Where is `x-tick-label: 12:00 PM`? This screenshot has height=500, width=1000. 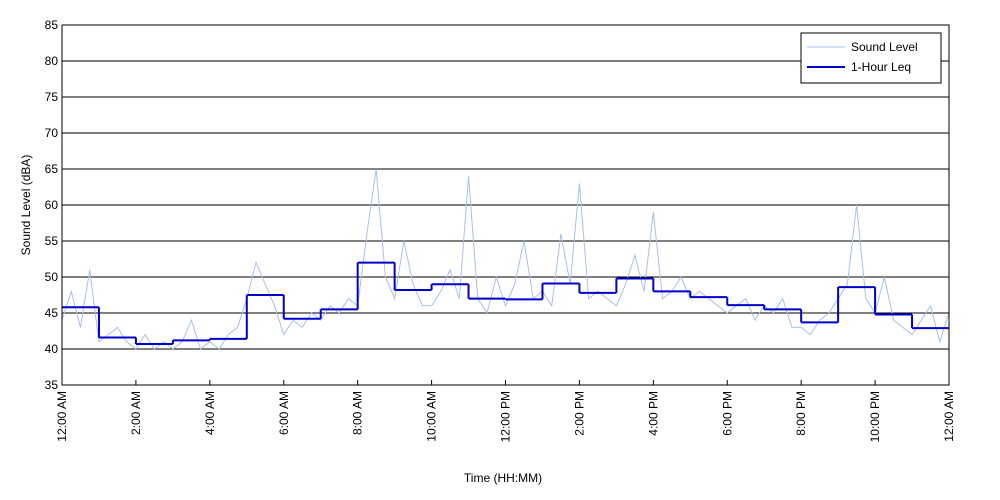
x-tick-label: 12:00 PM is located at coordinates (506, 416).